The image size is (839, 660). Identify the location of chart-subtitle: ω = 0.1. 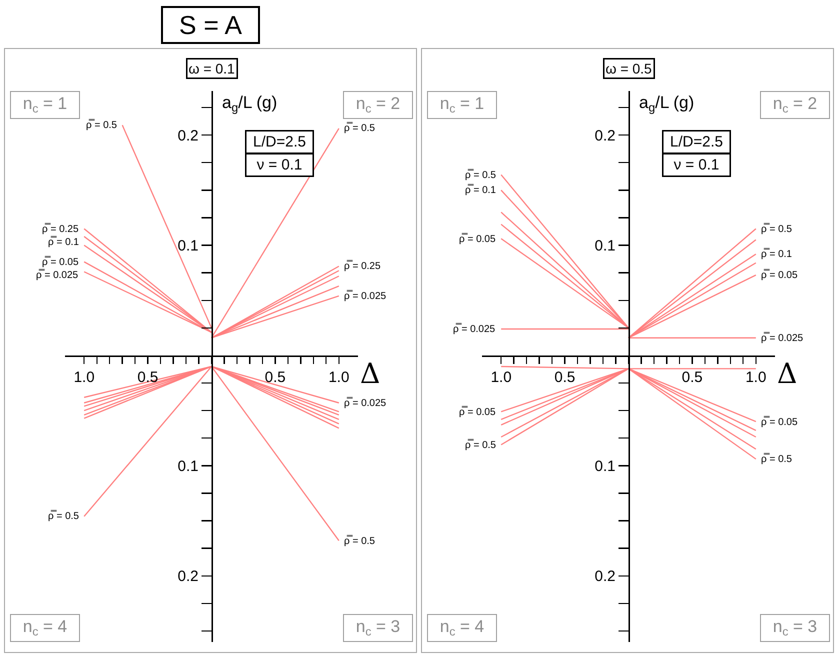
(212, 68).